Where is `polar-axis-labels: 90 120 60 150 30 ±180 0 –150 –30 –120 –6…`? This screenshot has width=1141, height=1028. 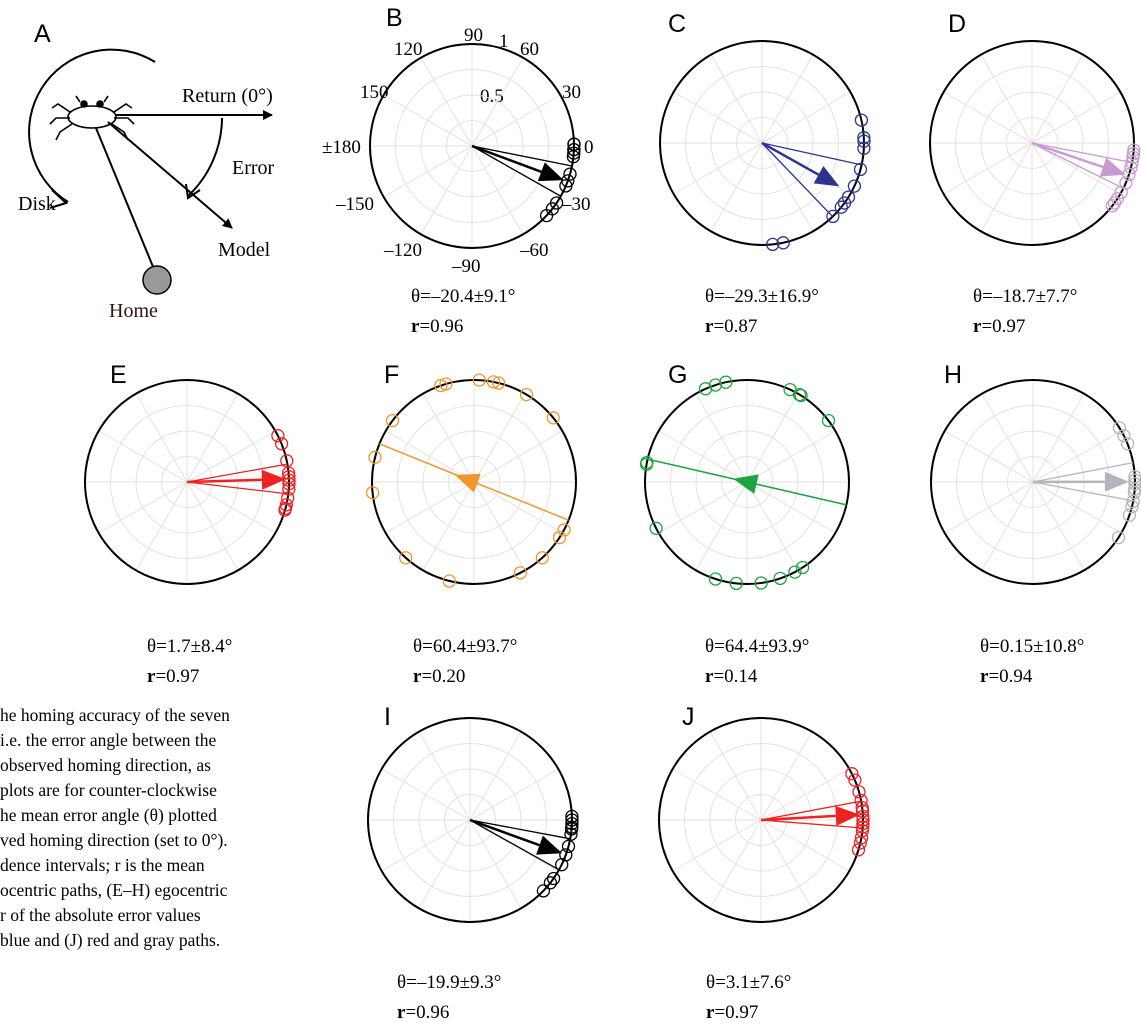
polar-axis-labels: 90 120 60 150 30 ±180 0 –150 –30 –120 –6… is located at coordinates (458, 151).